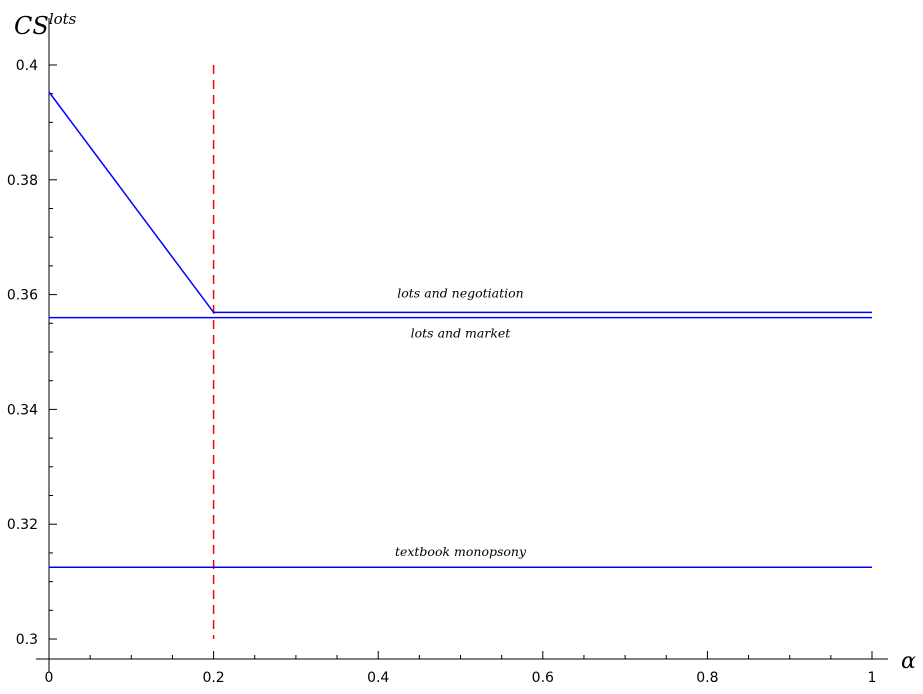 Image resolution: width=923 pixels, height=694 pixels. I want to click on x-tick-label: 0.6, so click(543, 678).